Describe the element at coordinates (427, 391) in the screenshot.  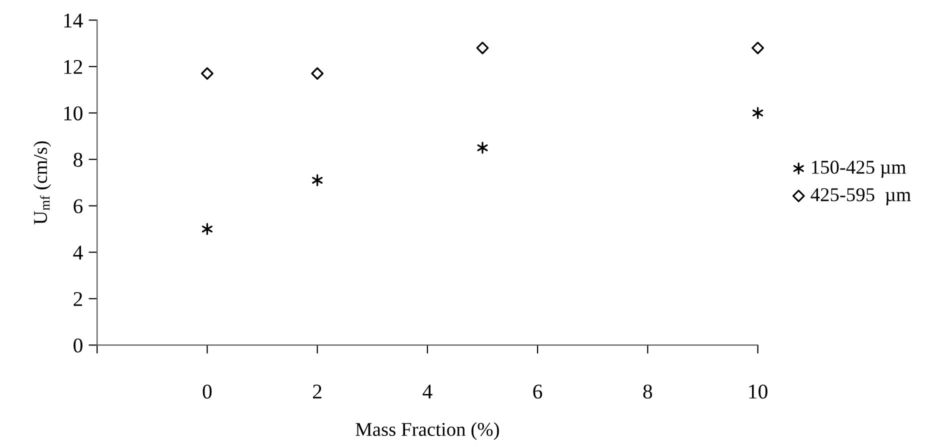
I see `x-tick-label: 4` at that location.